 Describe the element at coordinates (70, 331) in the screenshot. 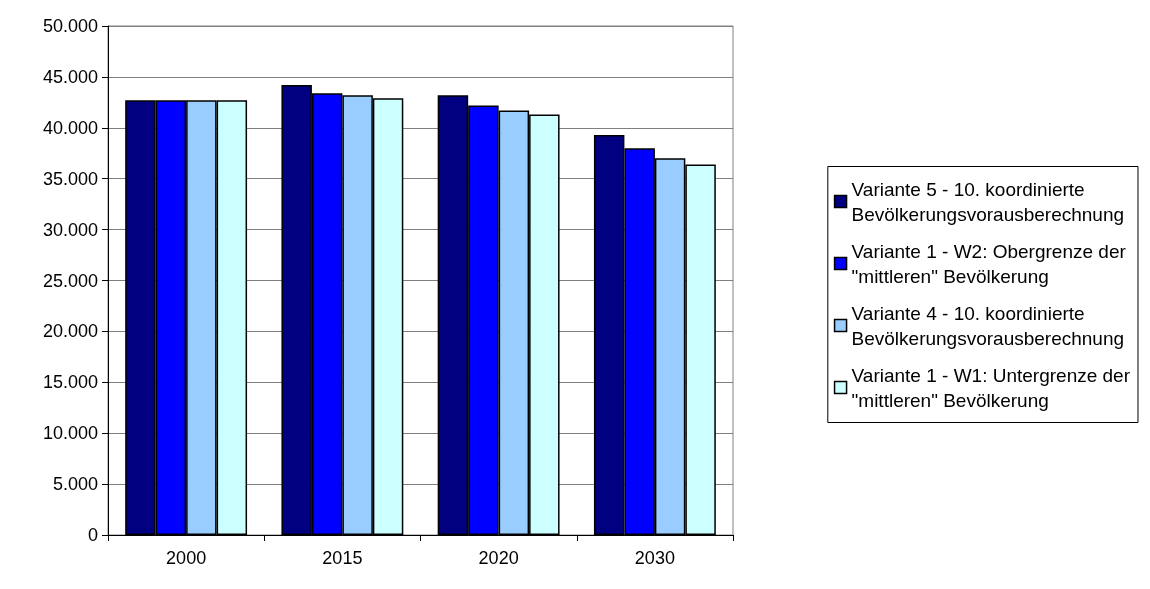

I see `y-tick-label: 20.000` at that location.